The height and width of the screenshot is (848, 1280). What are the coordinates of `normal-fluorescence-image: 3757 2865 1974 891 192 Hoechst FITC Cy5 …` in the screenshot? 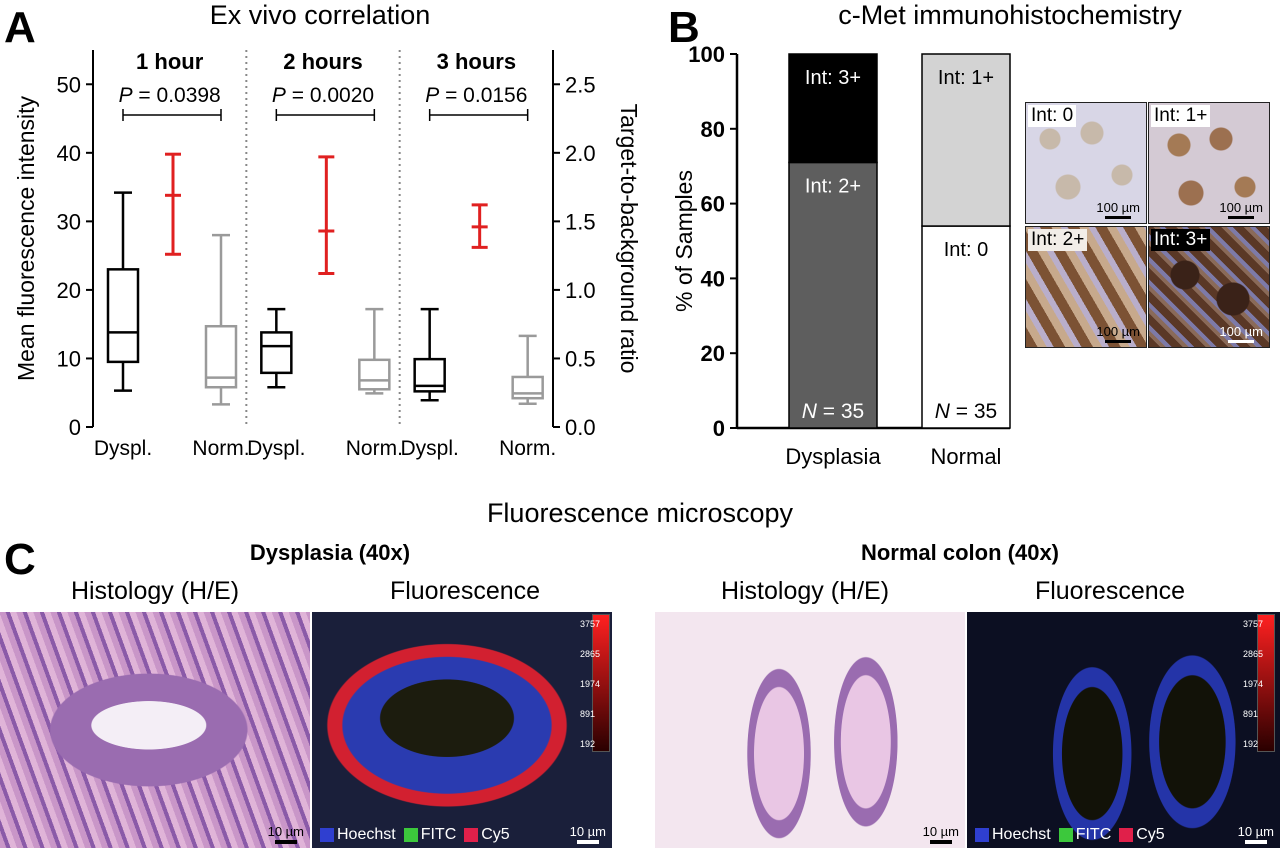 It's located at (1123, 730).